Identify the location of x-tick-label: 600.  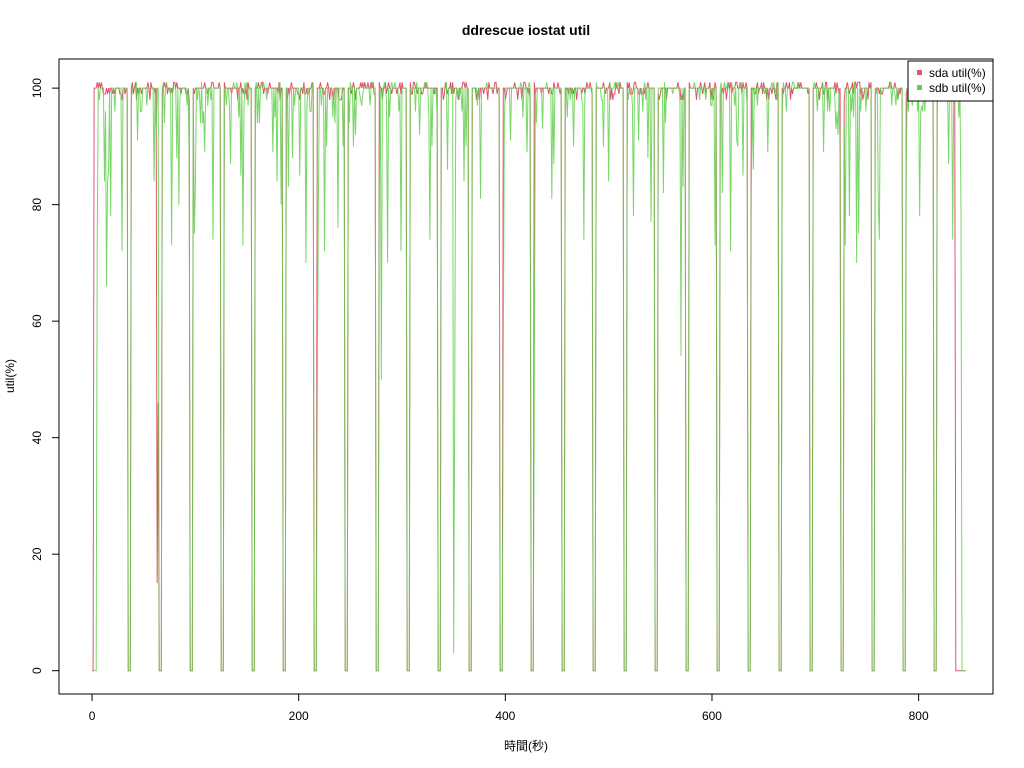
(712, 716).